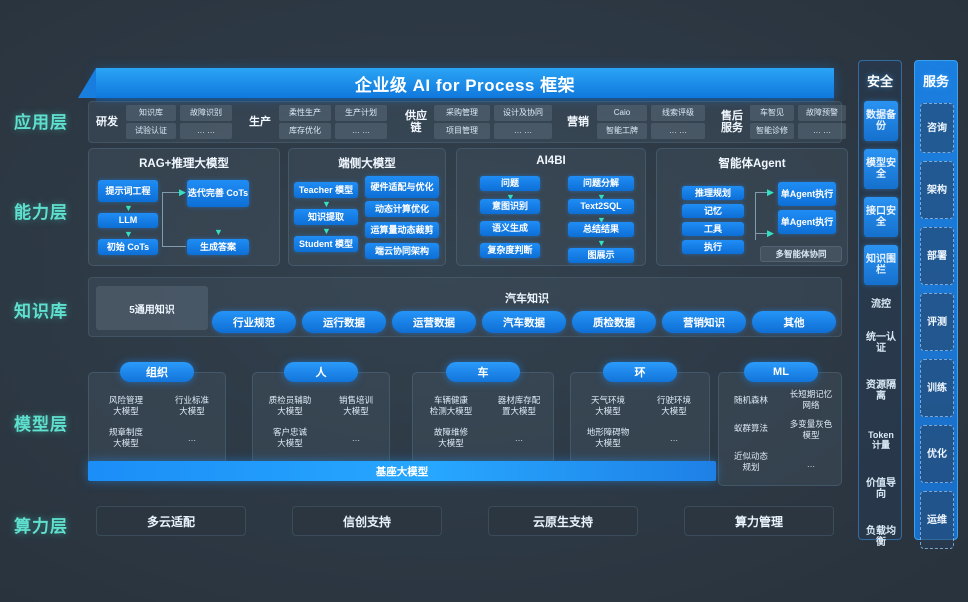  I want to click on capability-chip: 硬件适配与优化, so click(402, 187).